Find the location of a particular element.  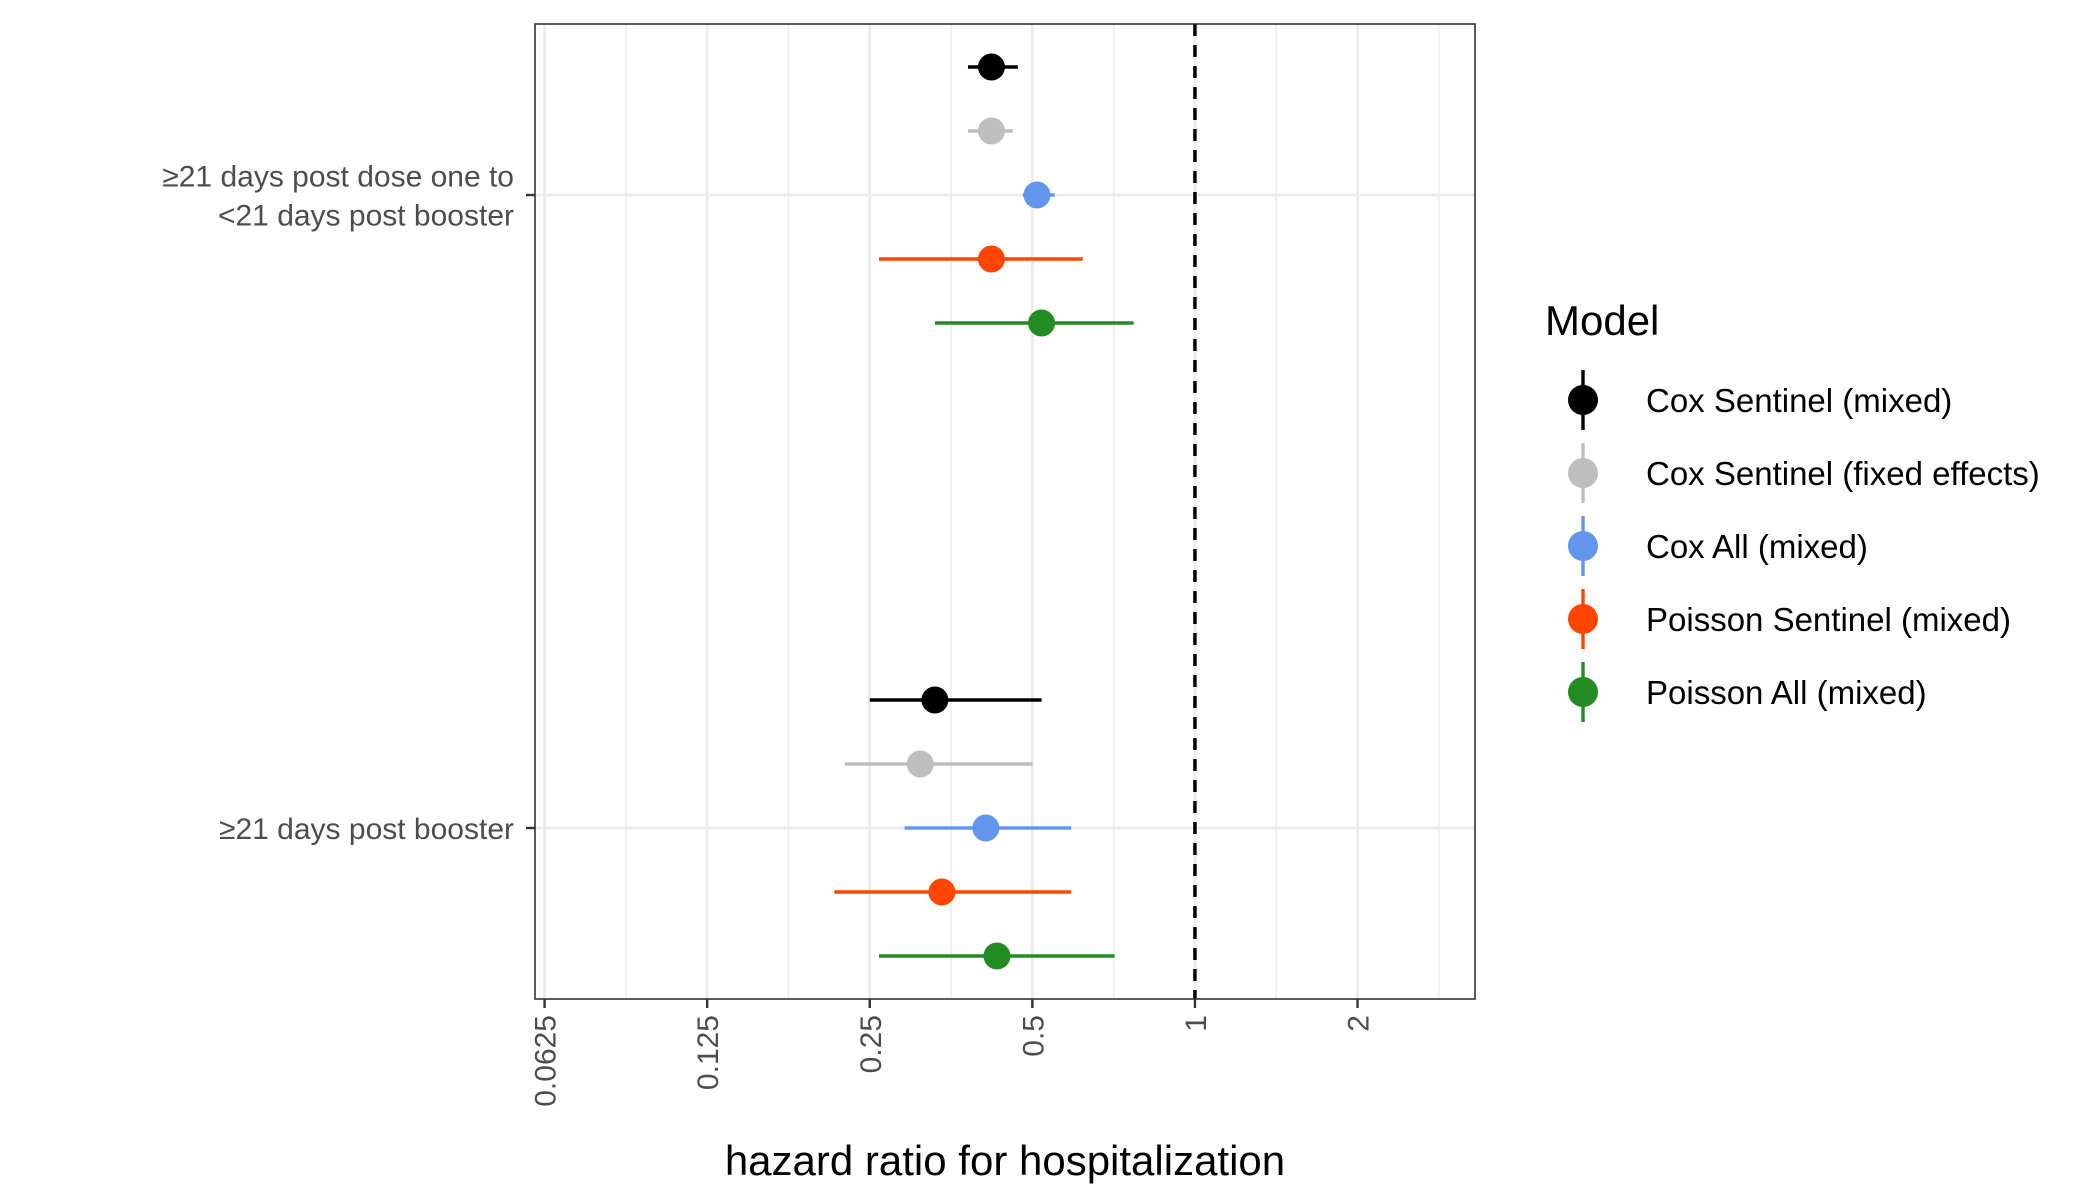

legend-label: Cox All (mixed) is located at coordinates (1757, 546).